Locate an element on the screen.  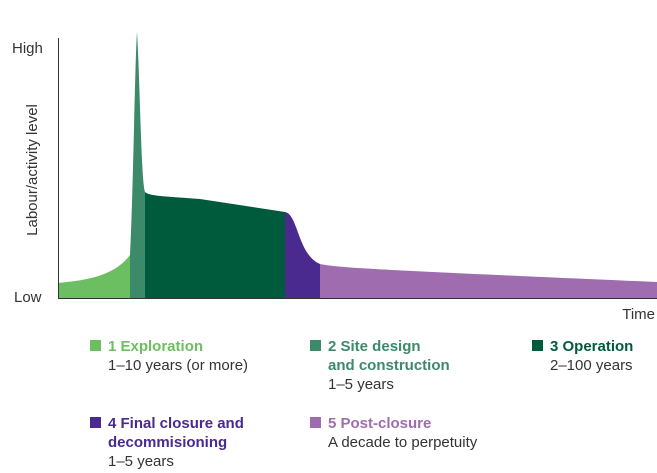
legend-name: 1 Exploration is located at coordinates (155, 346).